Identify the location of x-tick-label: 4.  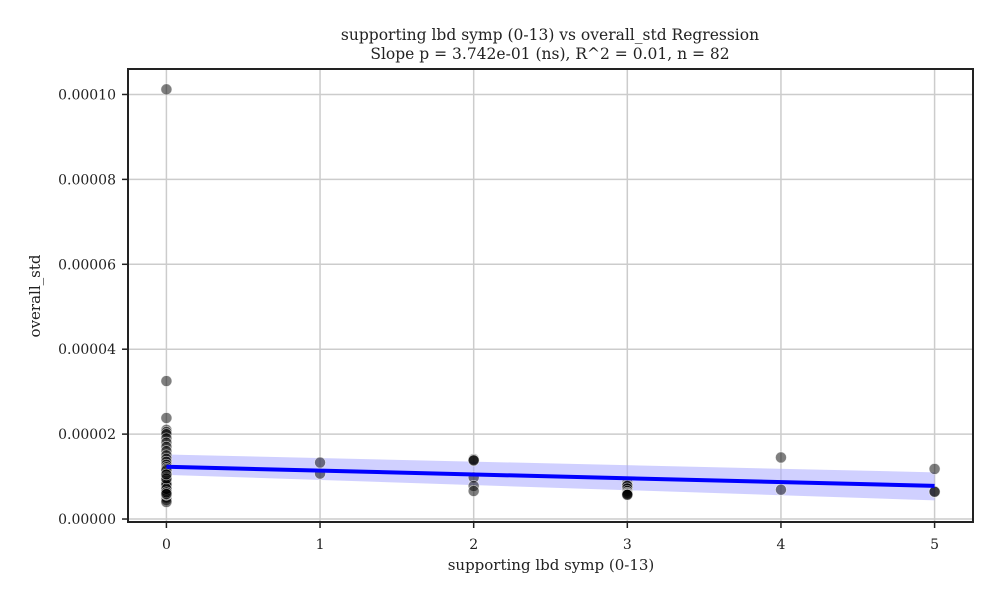
(780, 545).